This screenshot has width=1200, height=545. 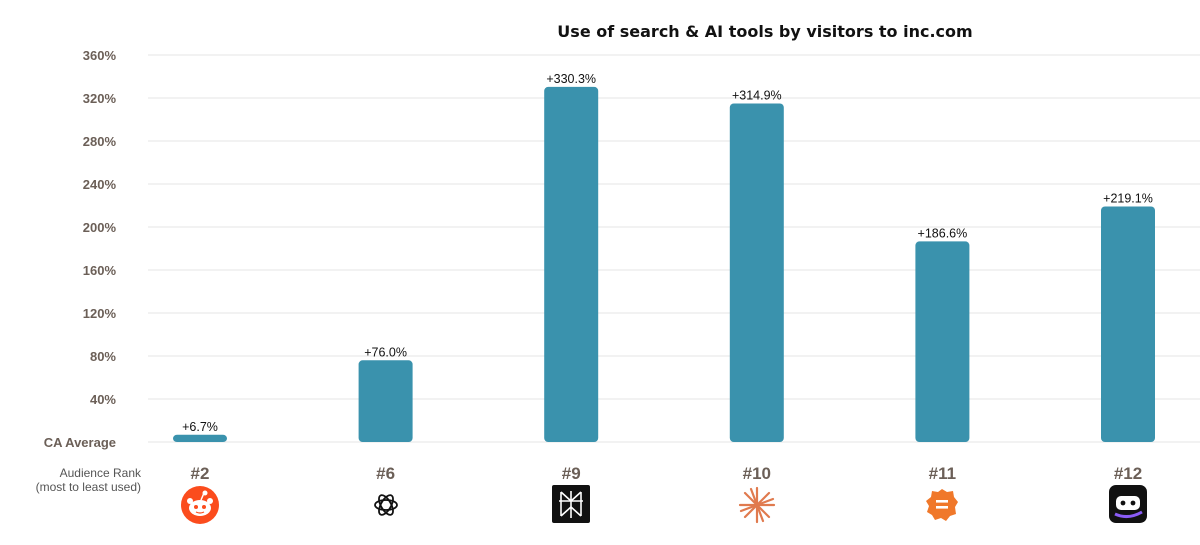 I want to click on reddit-icon, so click(x=200, y=505).